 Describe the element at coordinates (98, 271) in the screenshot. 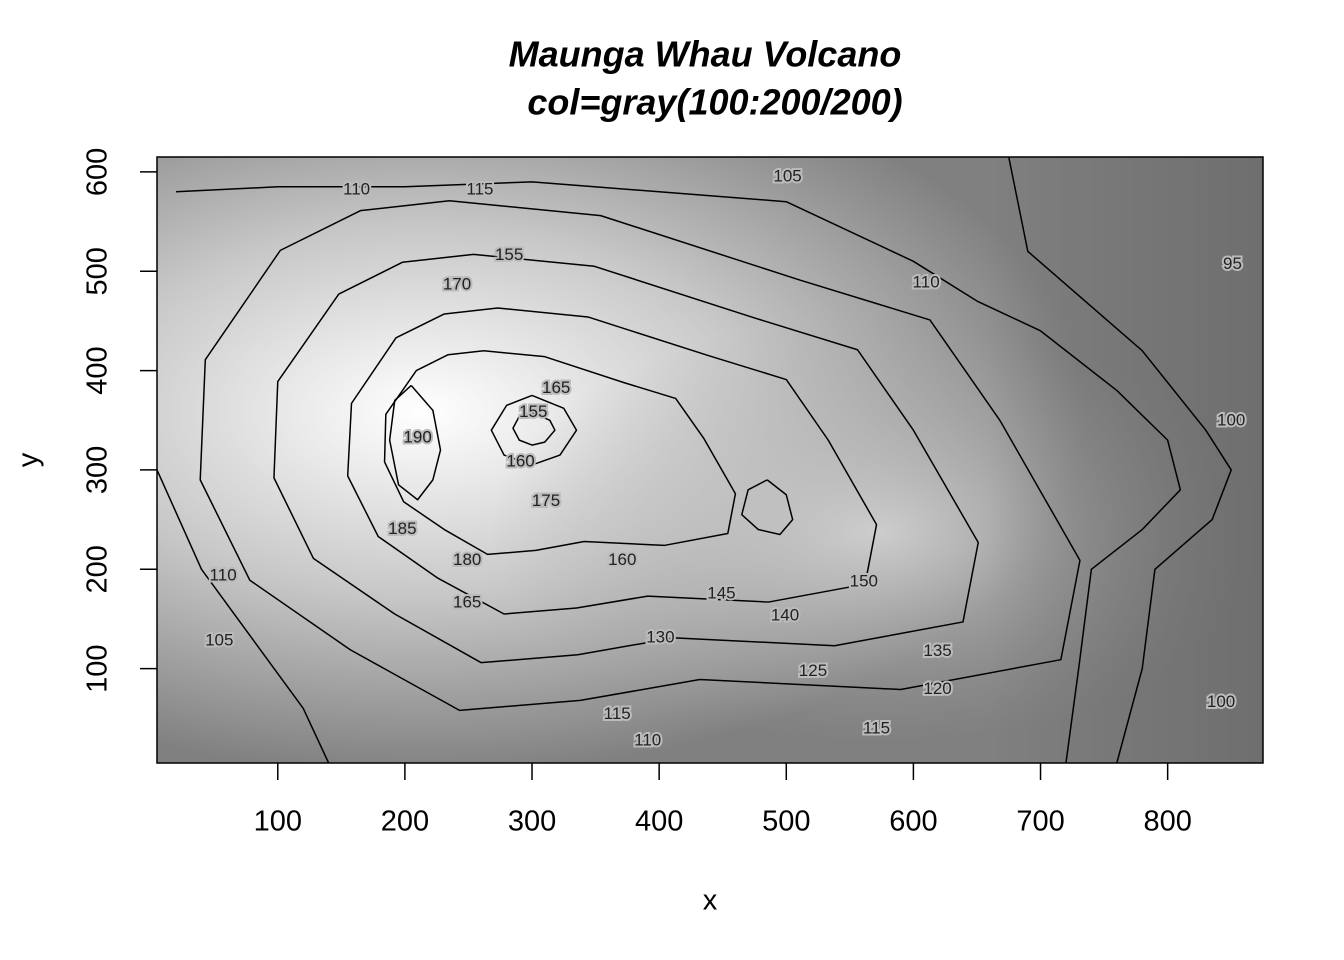

I see `y-tick-label: 500` at that location.